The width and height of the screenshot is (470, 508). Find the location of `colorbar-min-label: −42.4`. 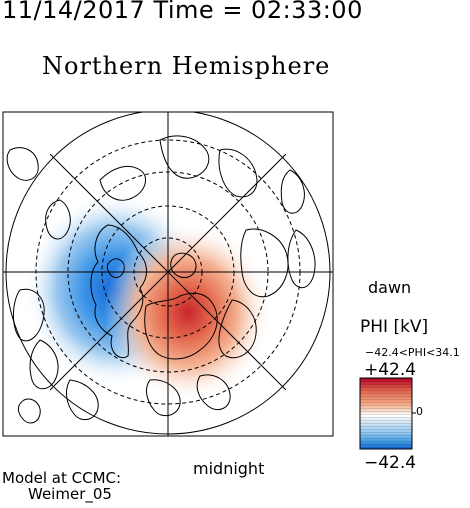

colorbar-min-label: −42.4 is located at coordinates (390, 463).